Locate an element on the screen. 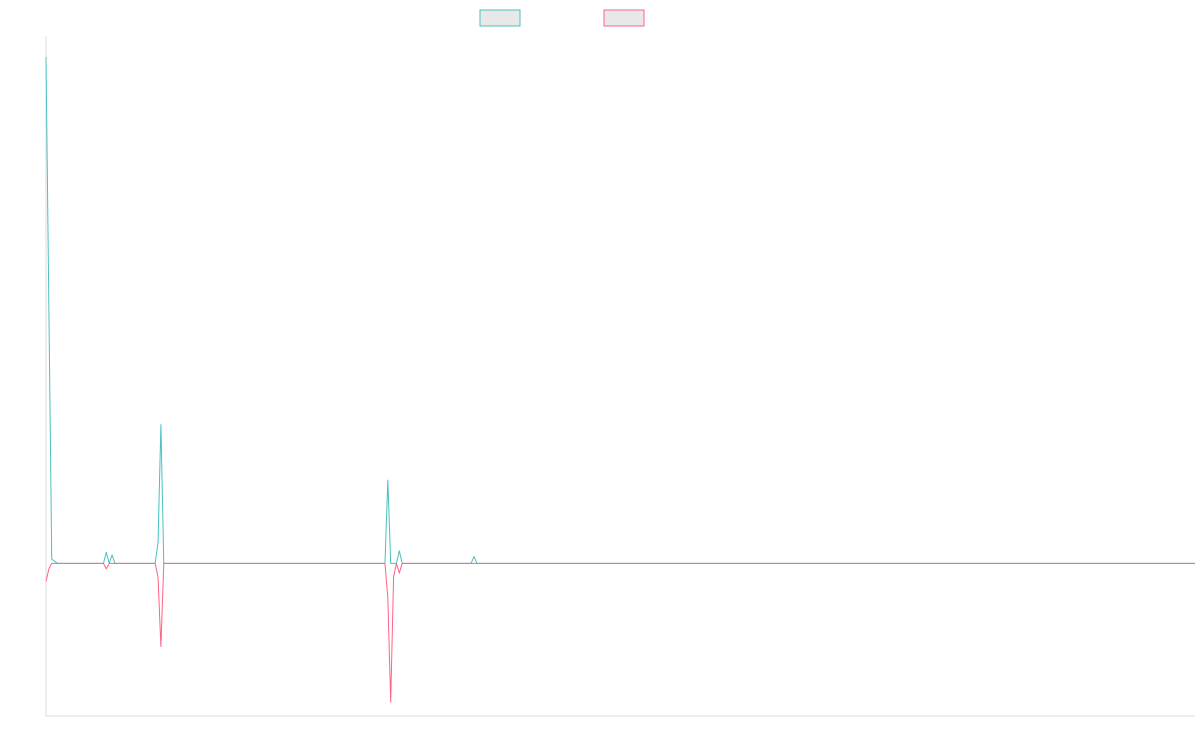  legend is located at coordinates (562, 18).